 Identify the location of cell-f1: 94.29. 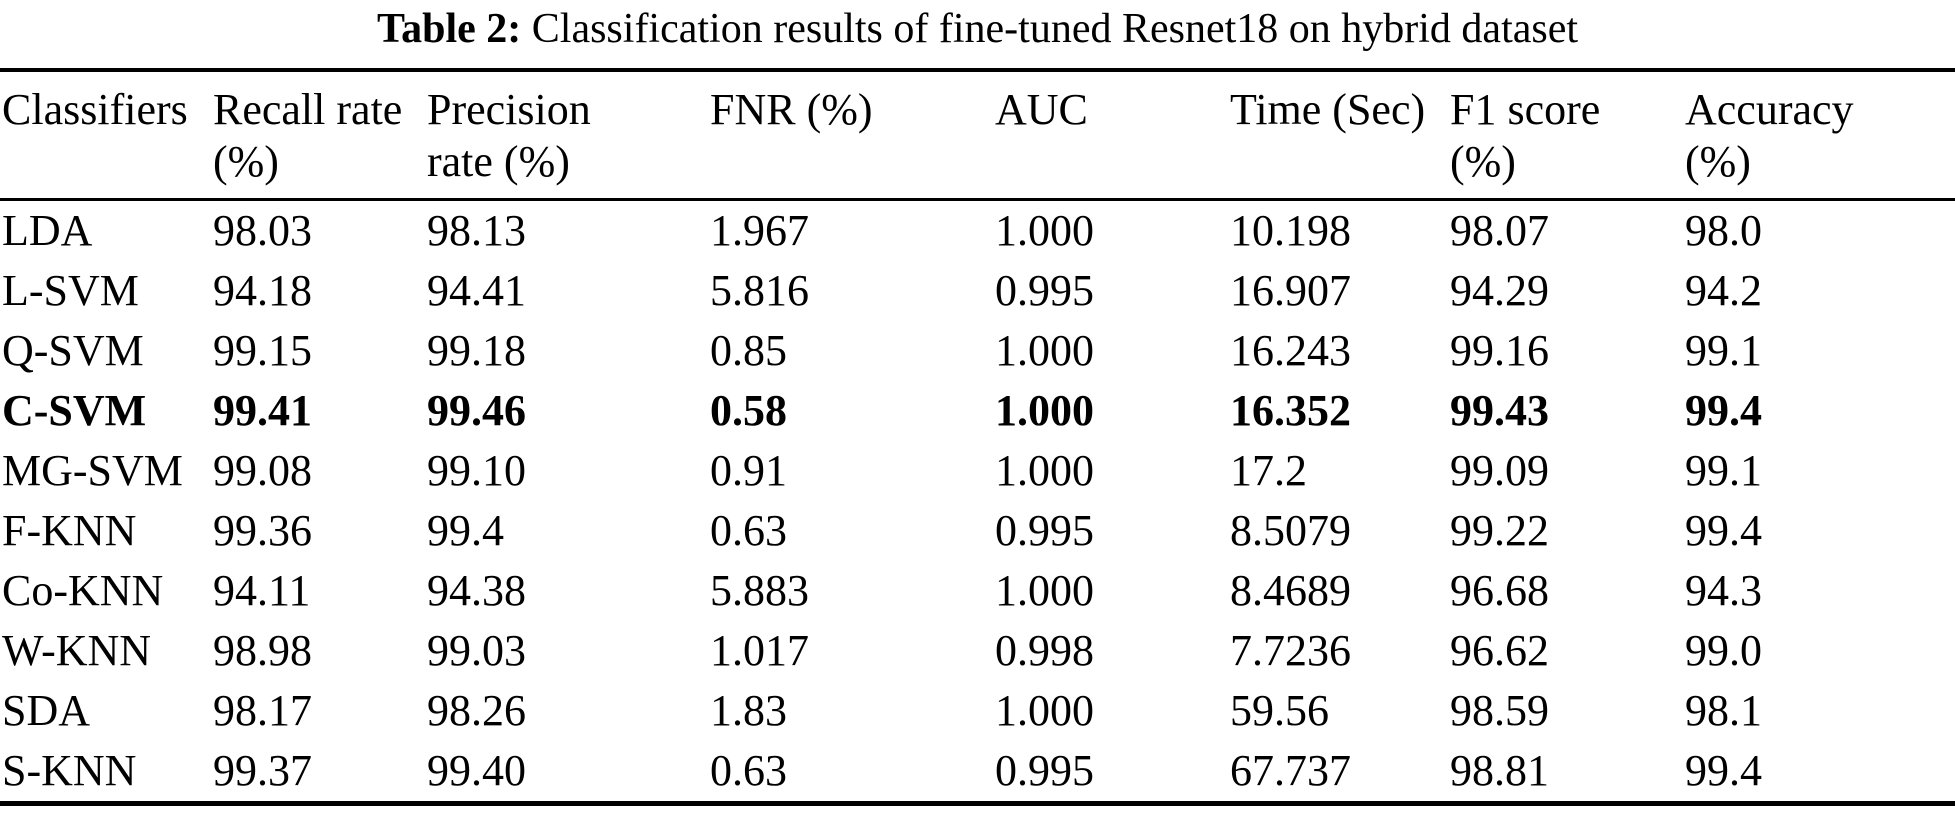
(1499, 290).